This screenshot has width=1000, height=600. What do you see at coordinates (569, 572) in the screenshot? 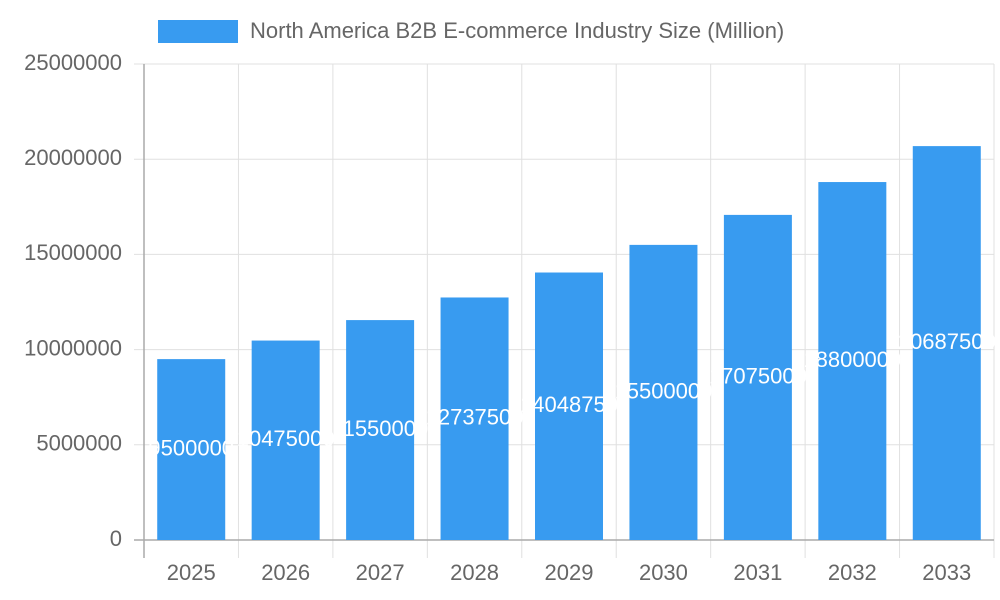
I see `x-tick-label: 2029` at bounding box center [569, 572].